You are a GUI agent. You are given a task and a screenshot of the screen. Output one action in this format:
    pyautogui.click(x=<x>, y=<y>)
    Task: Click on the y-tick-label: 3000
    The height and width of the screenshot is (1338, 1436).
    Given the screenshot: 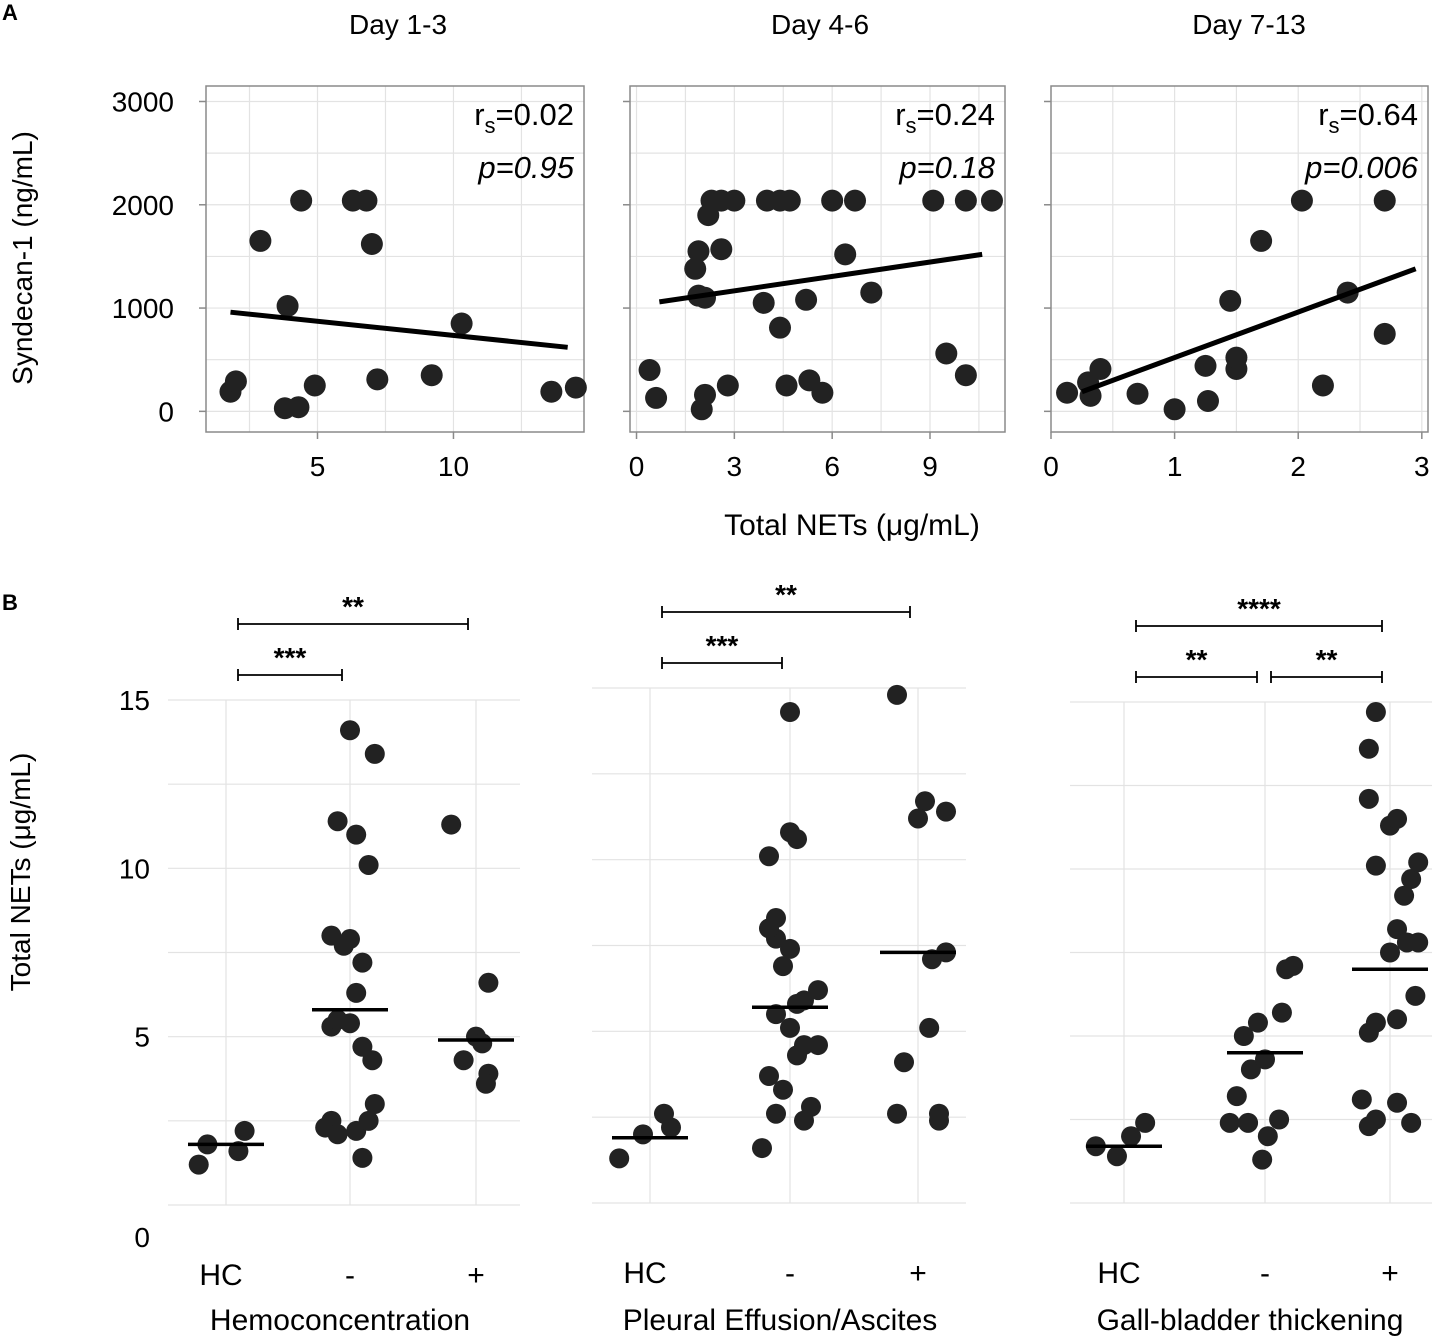 What is the action you would take?
    pyautogui.click(x=143, y=101)
    